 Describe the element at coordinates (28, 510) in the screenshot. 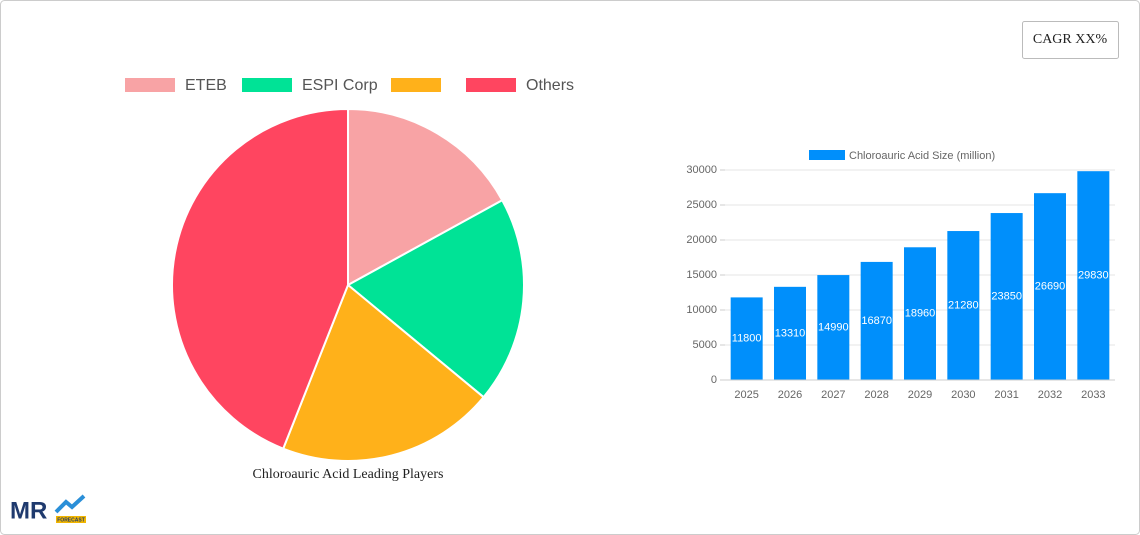

I see `logo-text: MR` at that location.